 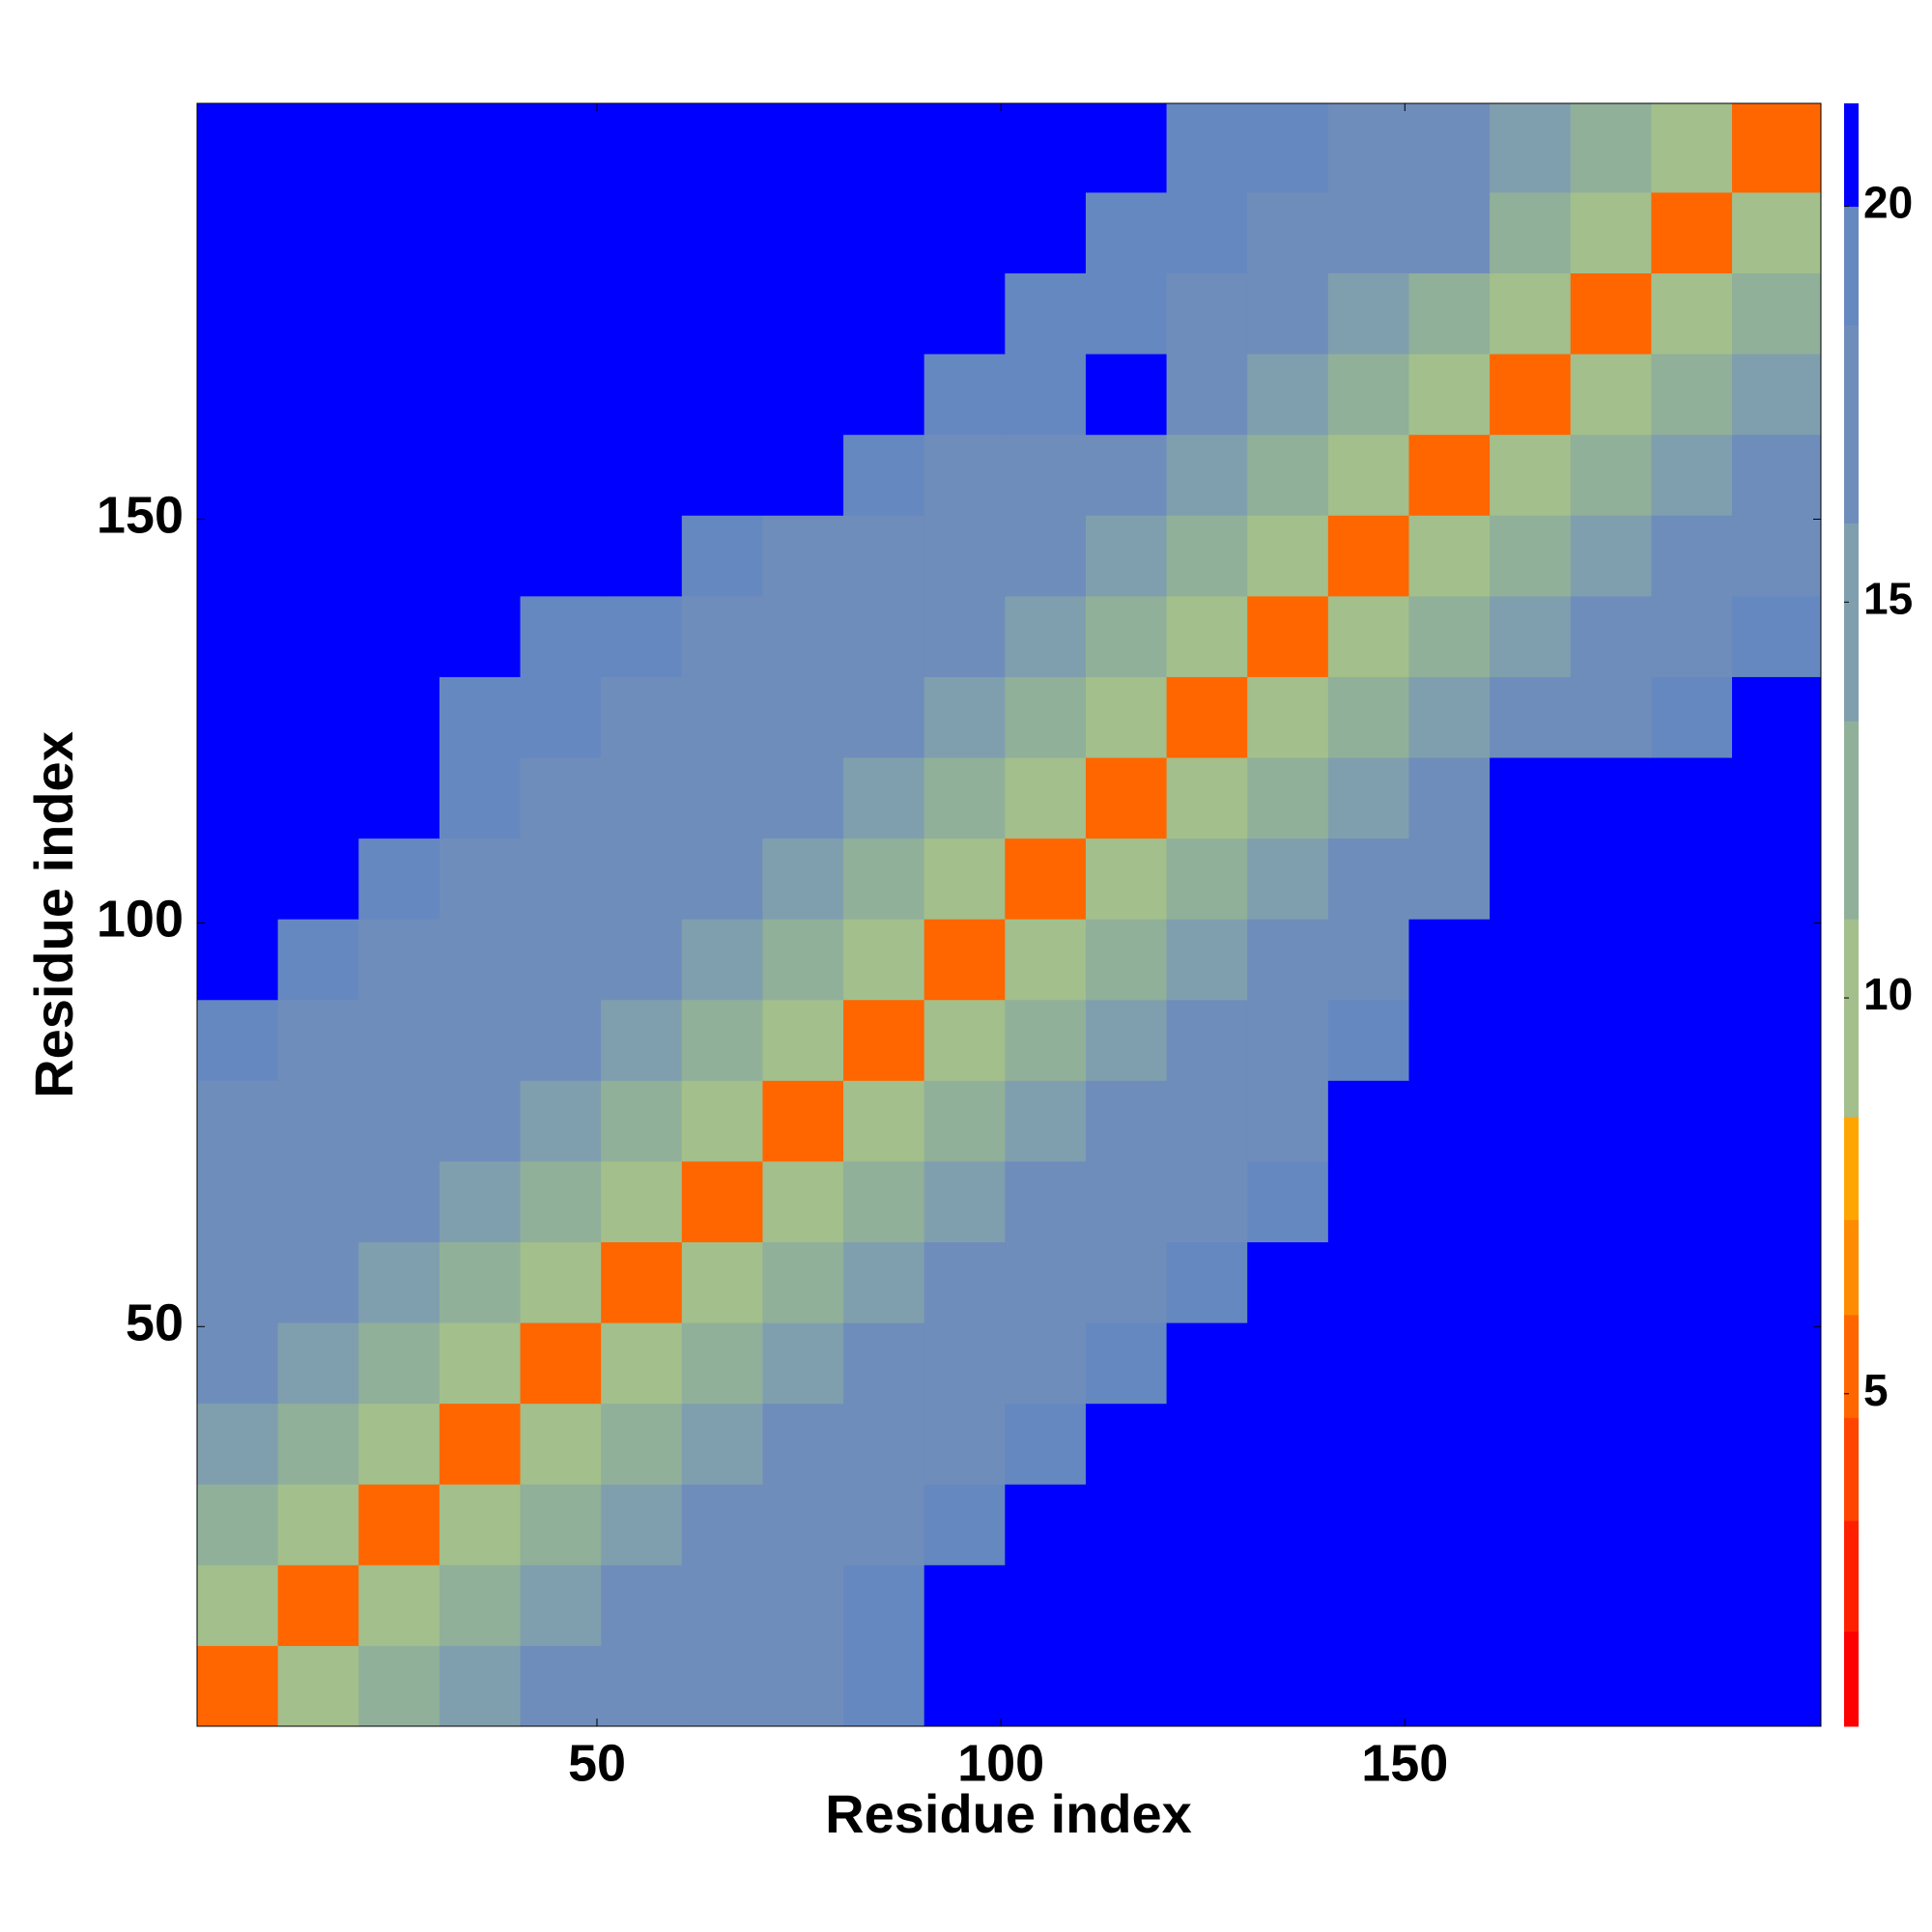 I want to click on colorbar-tick-label: 5, so click(x=1876, y=1390).